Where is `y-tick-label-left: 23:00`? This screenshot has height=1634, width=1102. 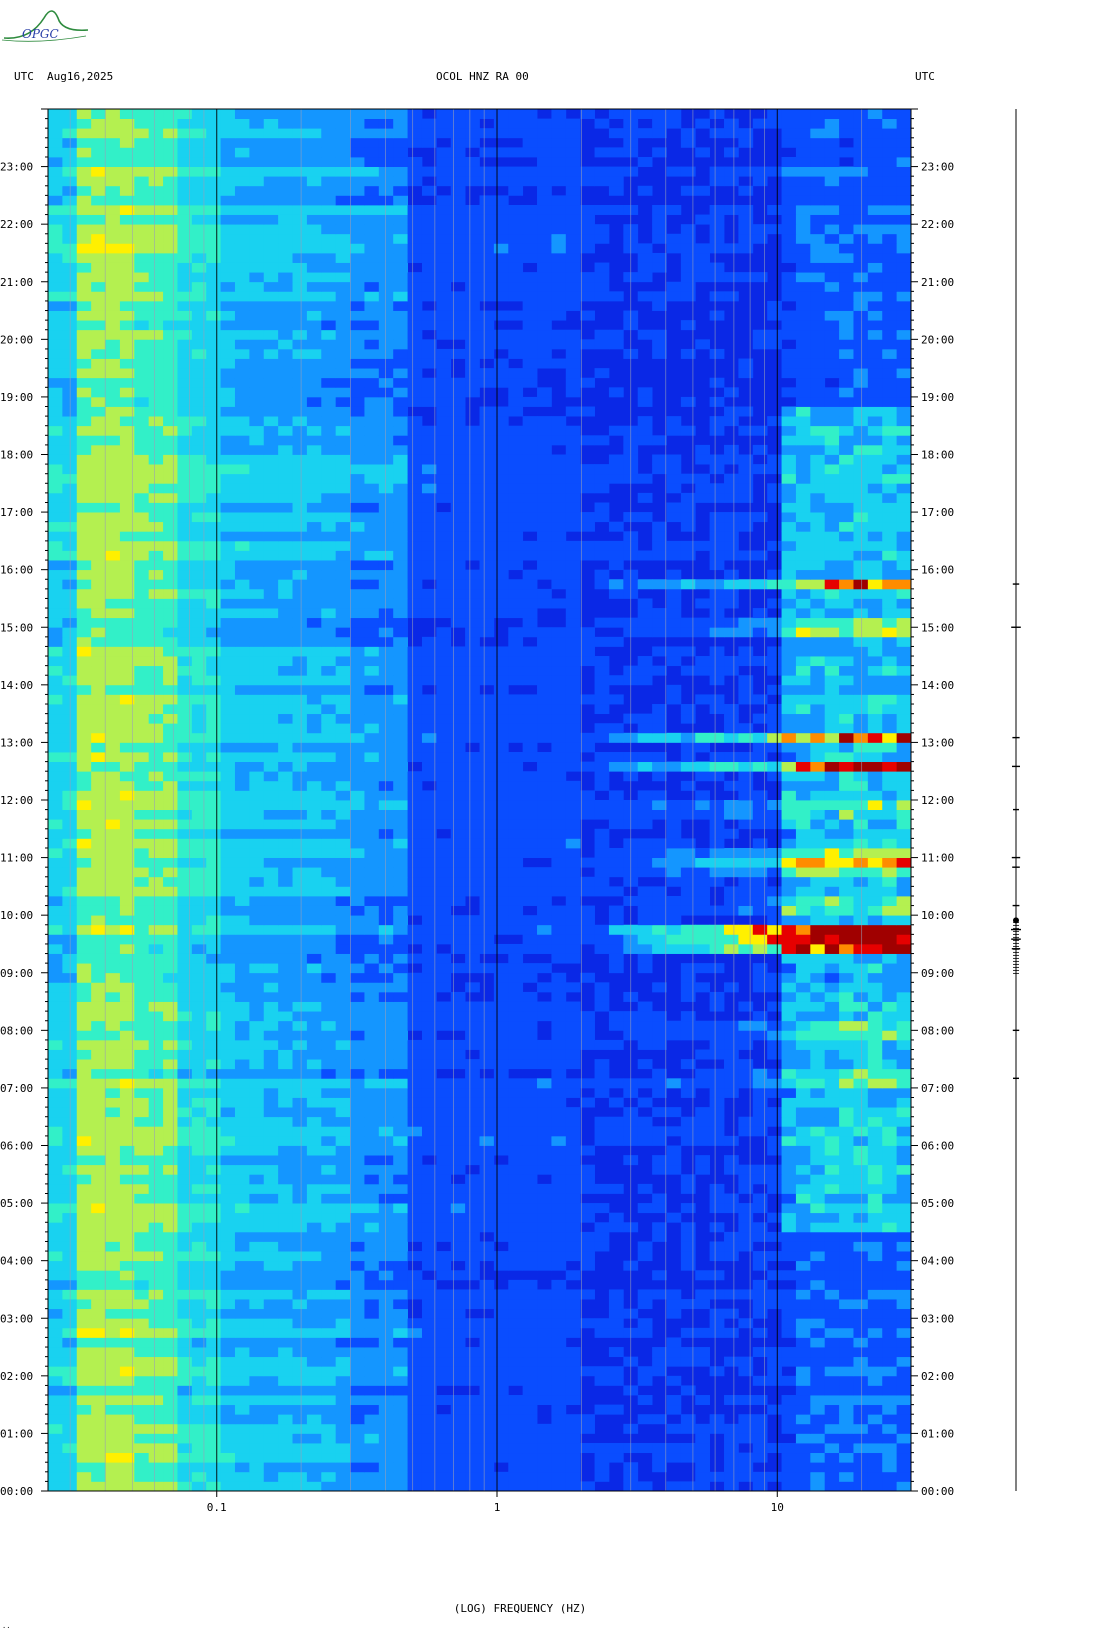 y-tick-label-left: 23:00 is located at coordinates (16, 167).